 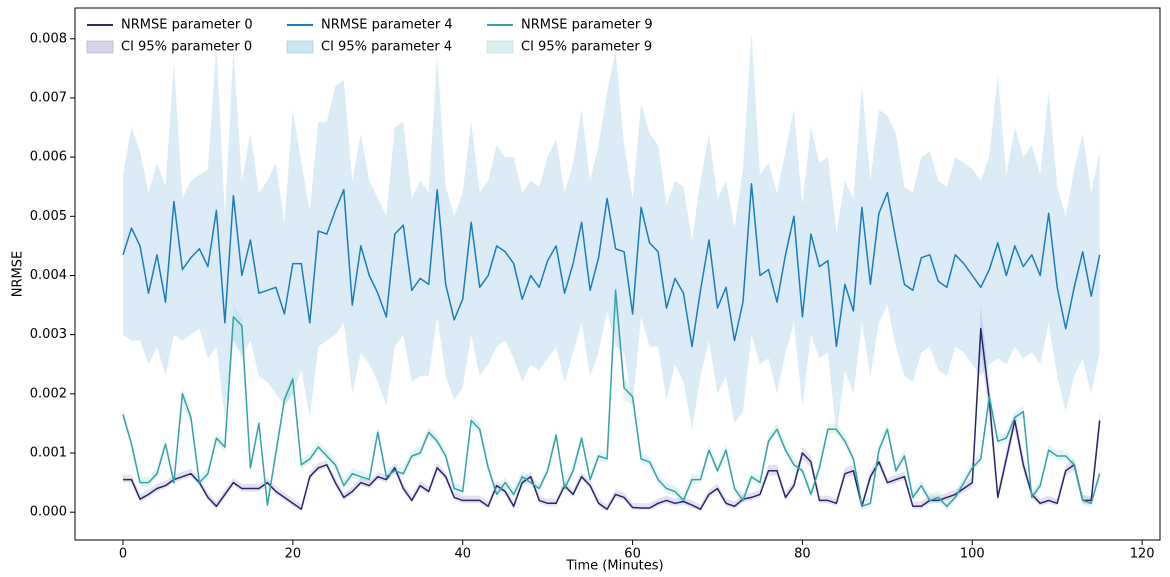 What do you see at coordinates (972, 554) in the screenshot?
I see `x-tick-label: 100` at bounding box center [972, 554].